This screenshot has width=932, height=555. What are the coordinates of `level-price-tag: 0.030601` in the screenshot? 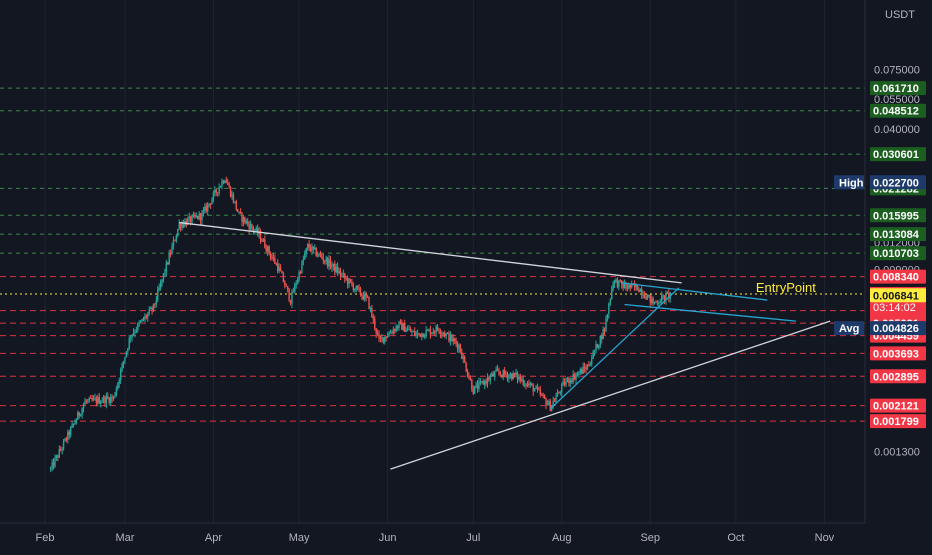 It's located at (896, 155).